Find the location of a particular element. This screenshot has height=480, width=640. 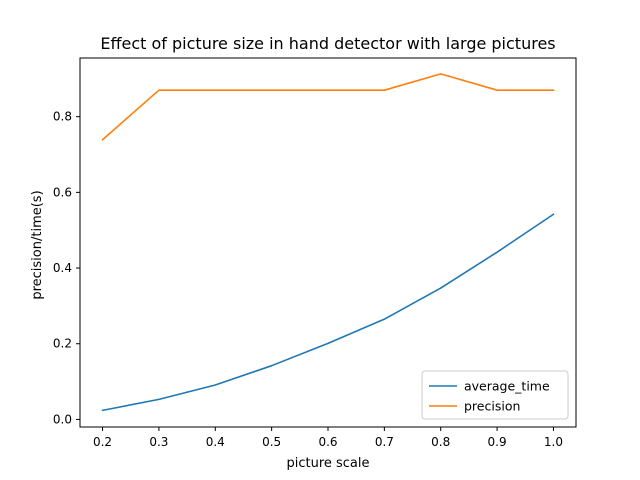

x-tick-label: 0.4 is located at coordinates (215, 442).